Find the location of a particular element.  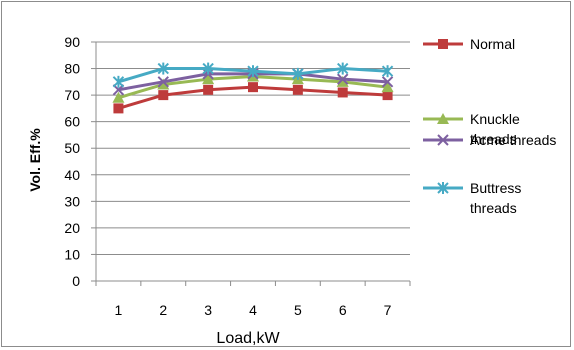

x-tick-label: 6 is located at coordinates (343, 310).